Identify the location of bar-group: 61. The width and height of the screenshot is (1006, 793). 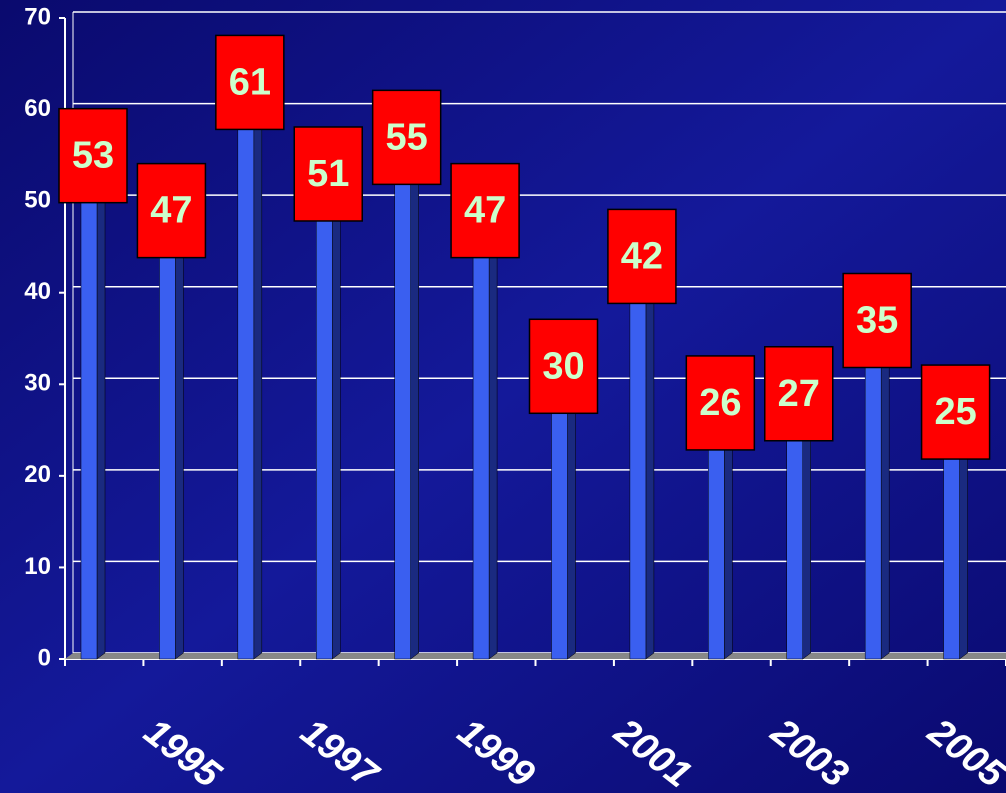
(250, 347).